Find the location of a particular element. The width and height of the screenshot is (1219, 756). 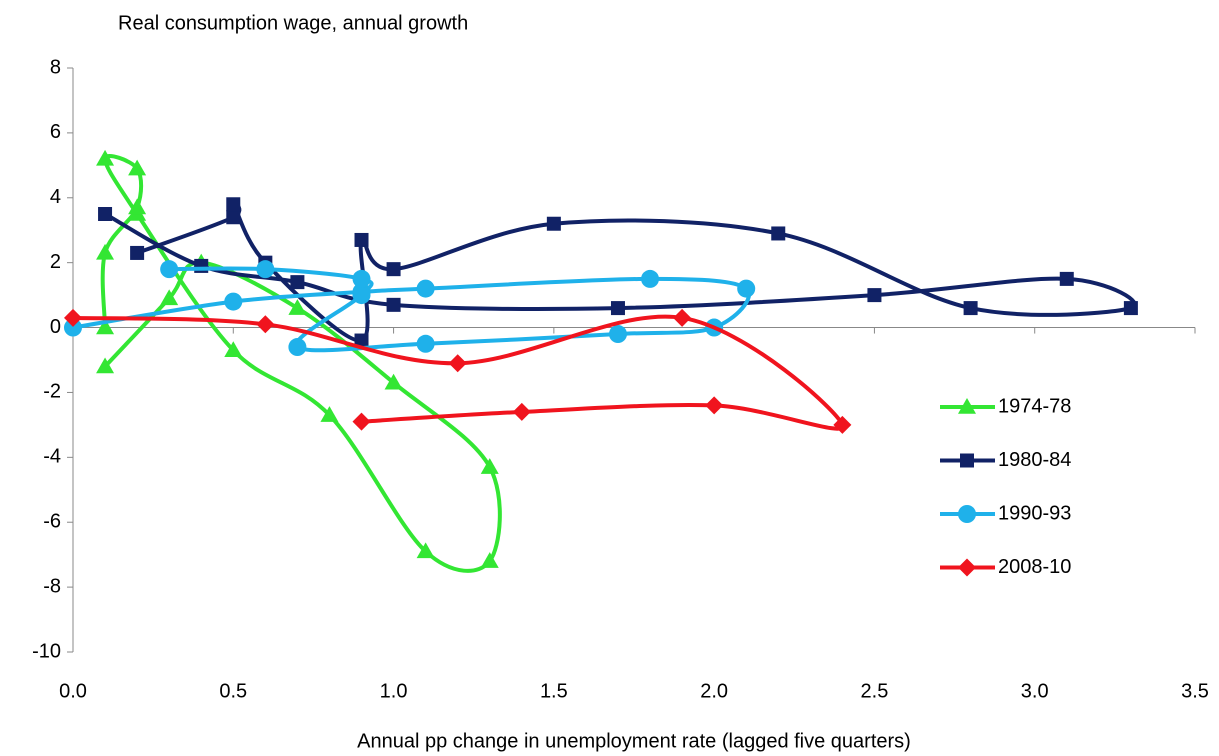

legend-label: 1990-93 is located at coordinates (1034, 513).